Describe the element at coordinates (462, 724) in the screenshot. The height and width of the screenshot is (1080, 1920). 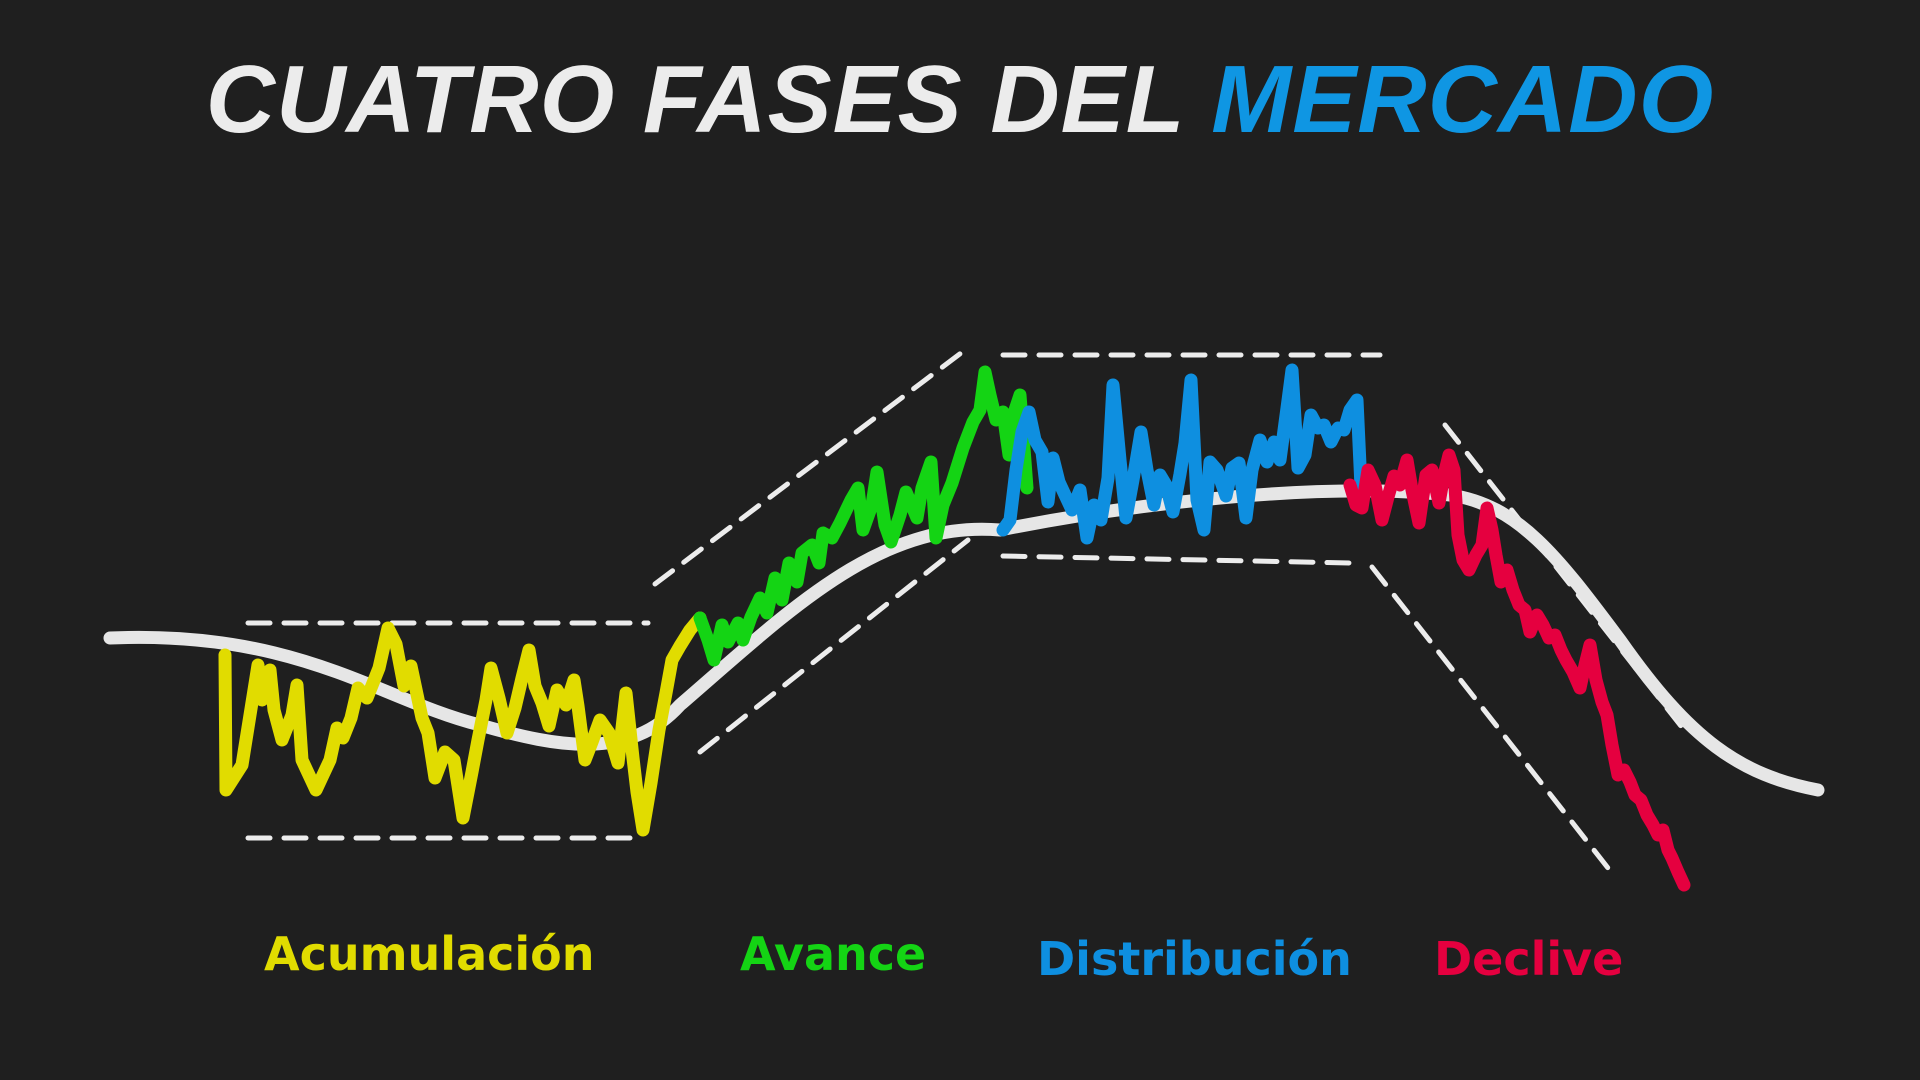
I see `accumulation-price-line` at that location.